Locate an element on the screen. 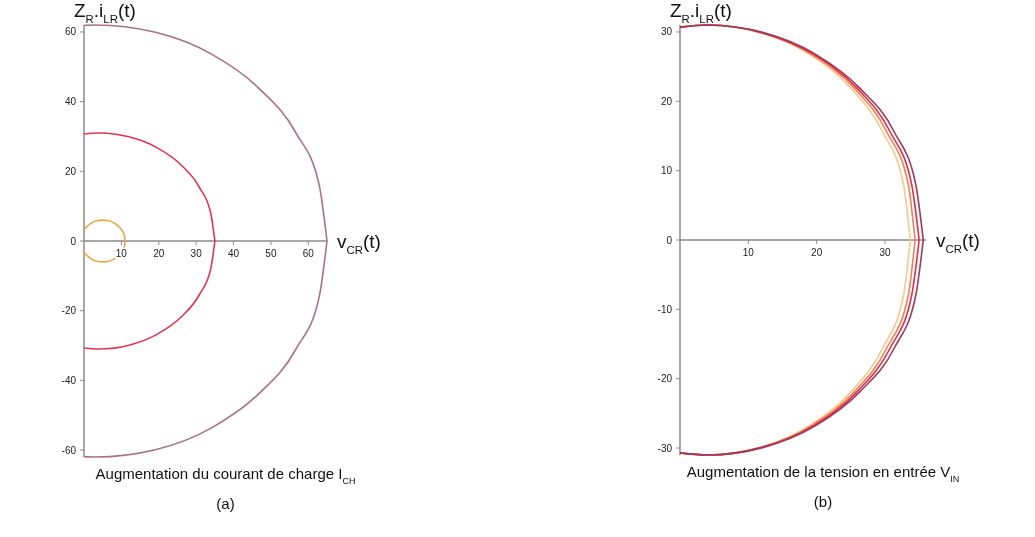 Image resolution: width=1035 pixels, height=537 pixels. y-tick-label: 10 is located at coordinates (666, 171).